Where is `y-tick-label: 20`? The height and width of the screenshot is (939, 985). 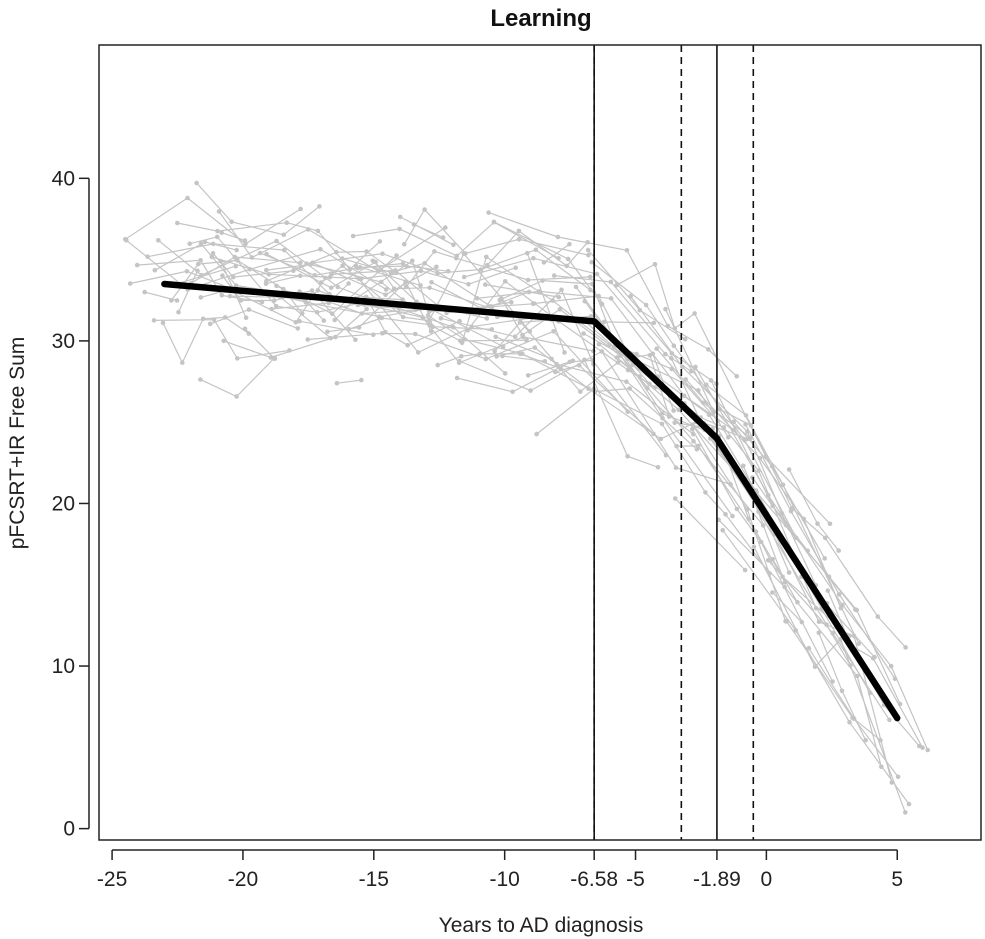
y-tick-label: 20 is located at coordinates (63, 503).